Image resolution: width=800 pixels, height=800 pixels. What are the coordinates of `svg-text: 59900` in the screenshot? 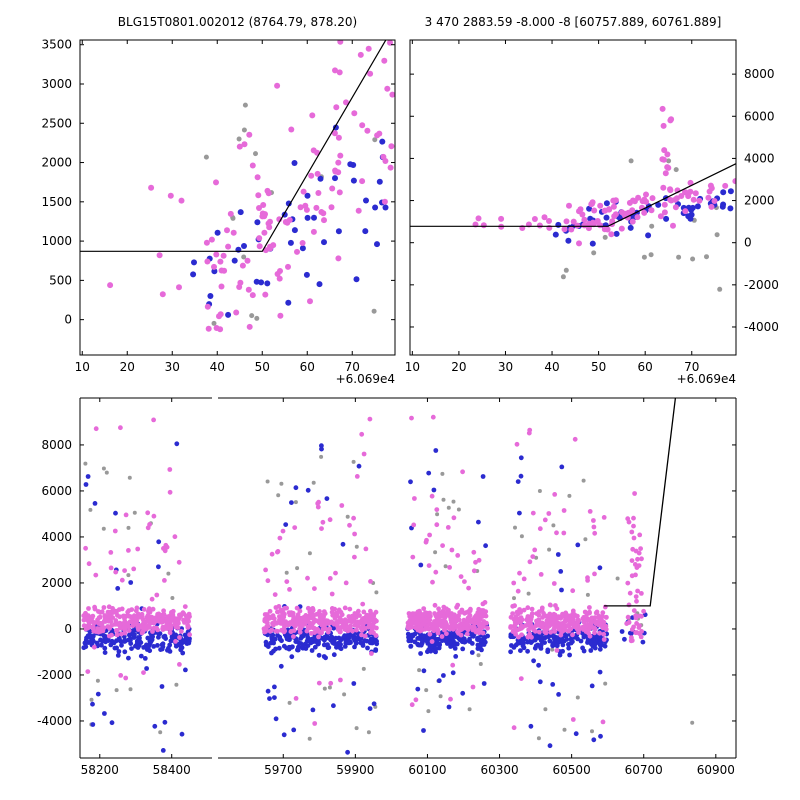 It's located at (355, 770).